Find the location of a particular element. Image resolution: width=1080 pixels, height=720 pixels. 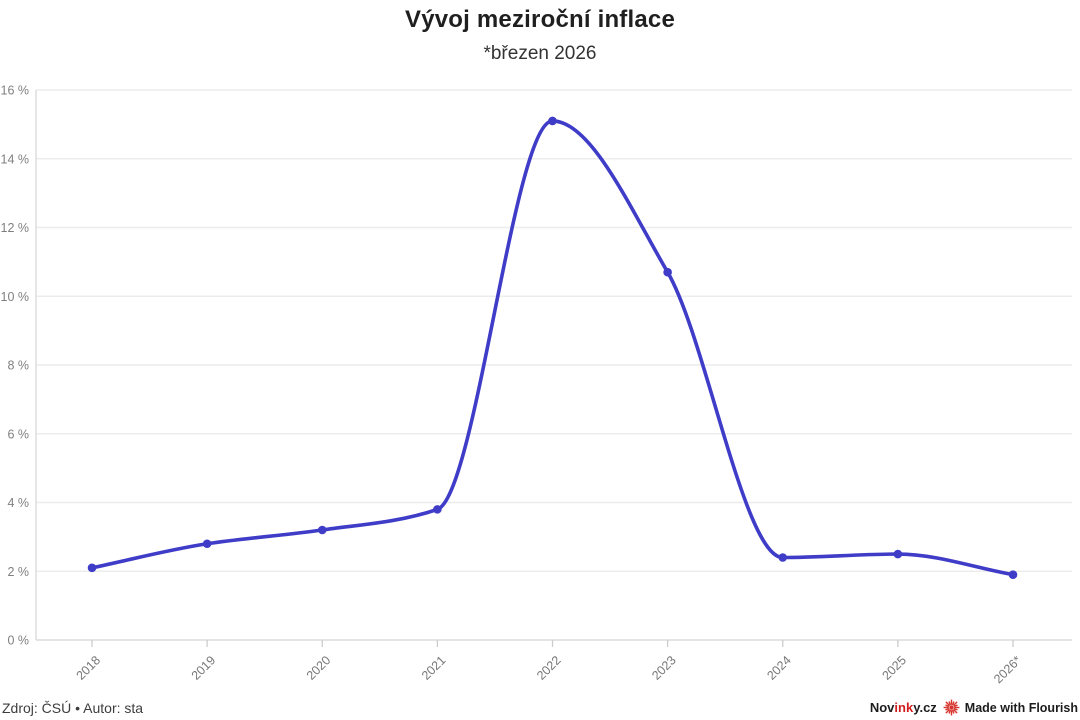

x-axis-ticks is located at coordinates (552, 643).